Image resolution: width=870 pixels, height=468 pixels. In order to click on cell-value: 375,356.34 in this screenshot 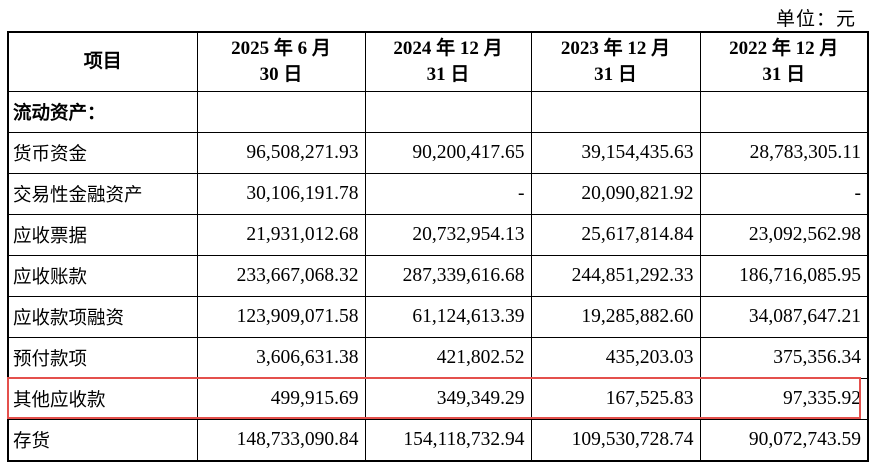, I will do `click(784, 358)`.